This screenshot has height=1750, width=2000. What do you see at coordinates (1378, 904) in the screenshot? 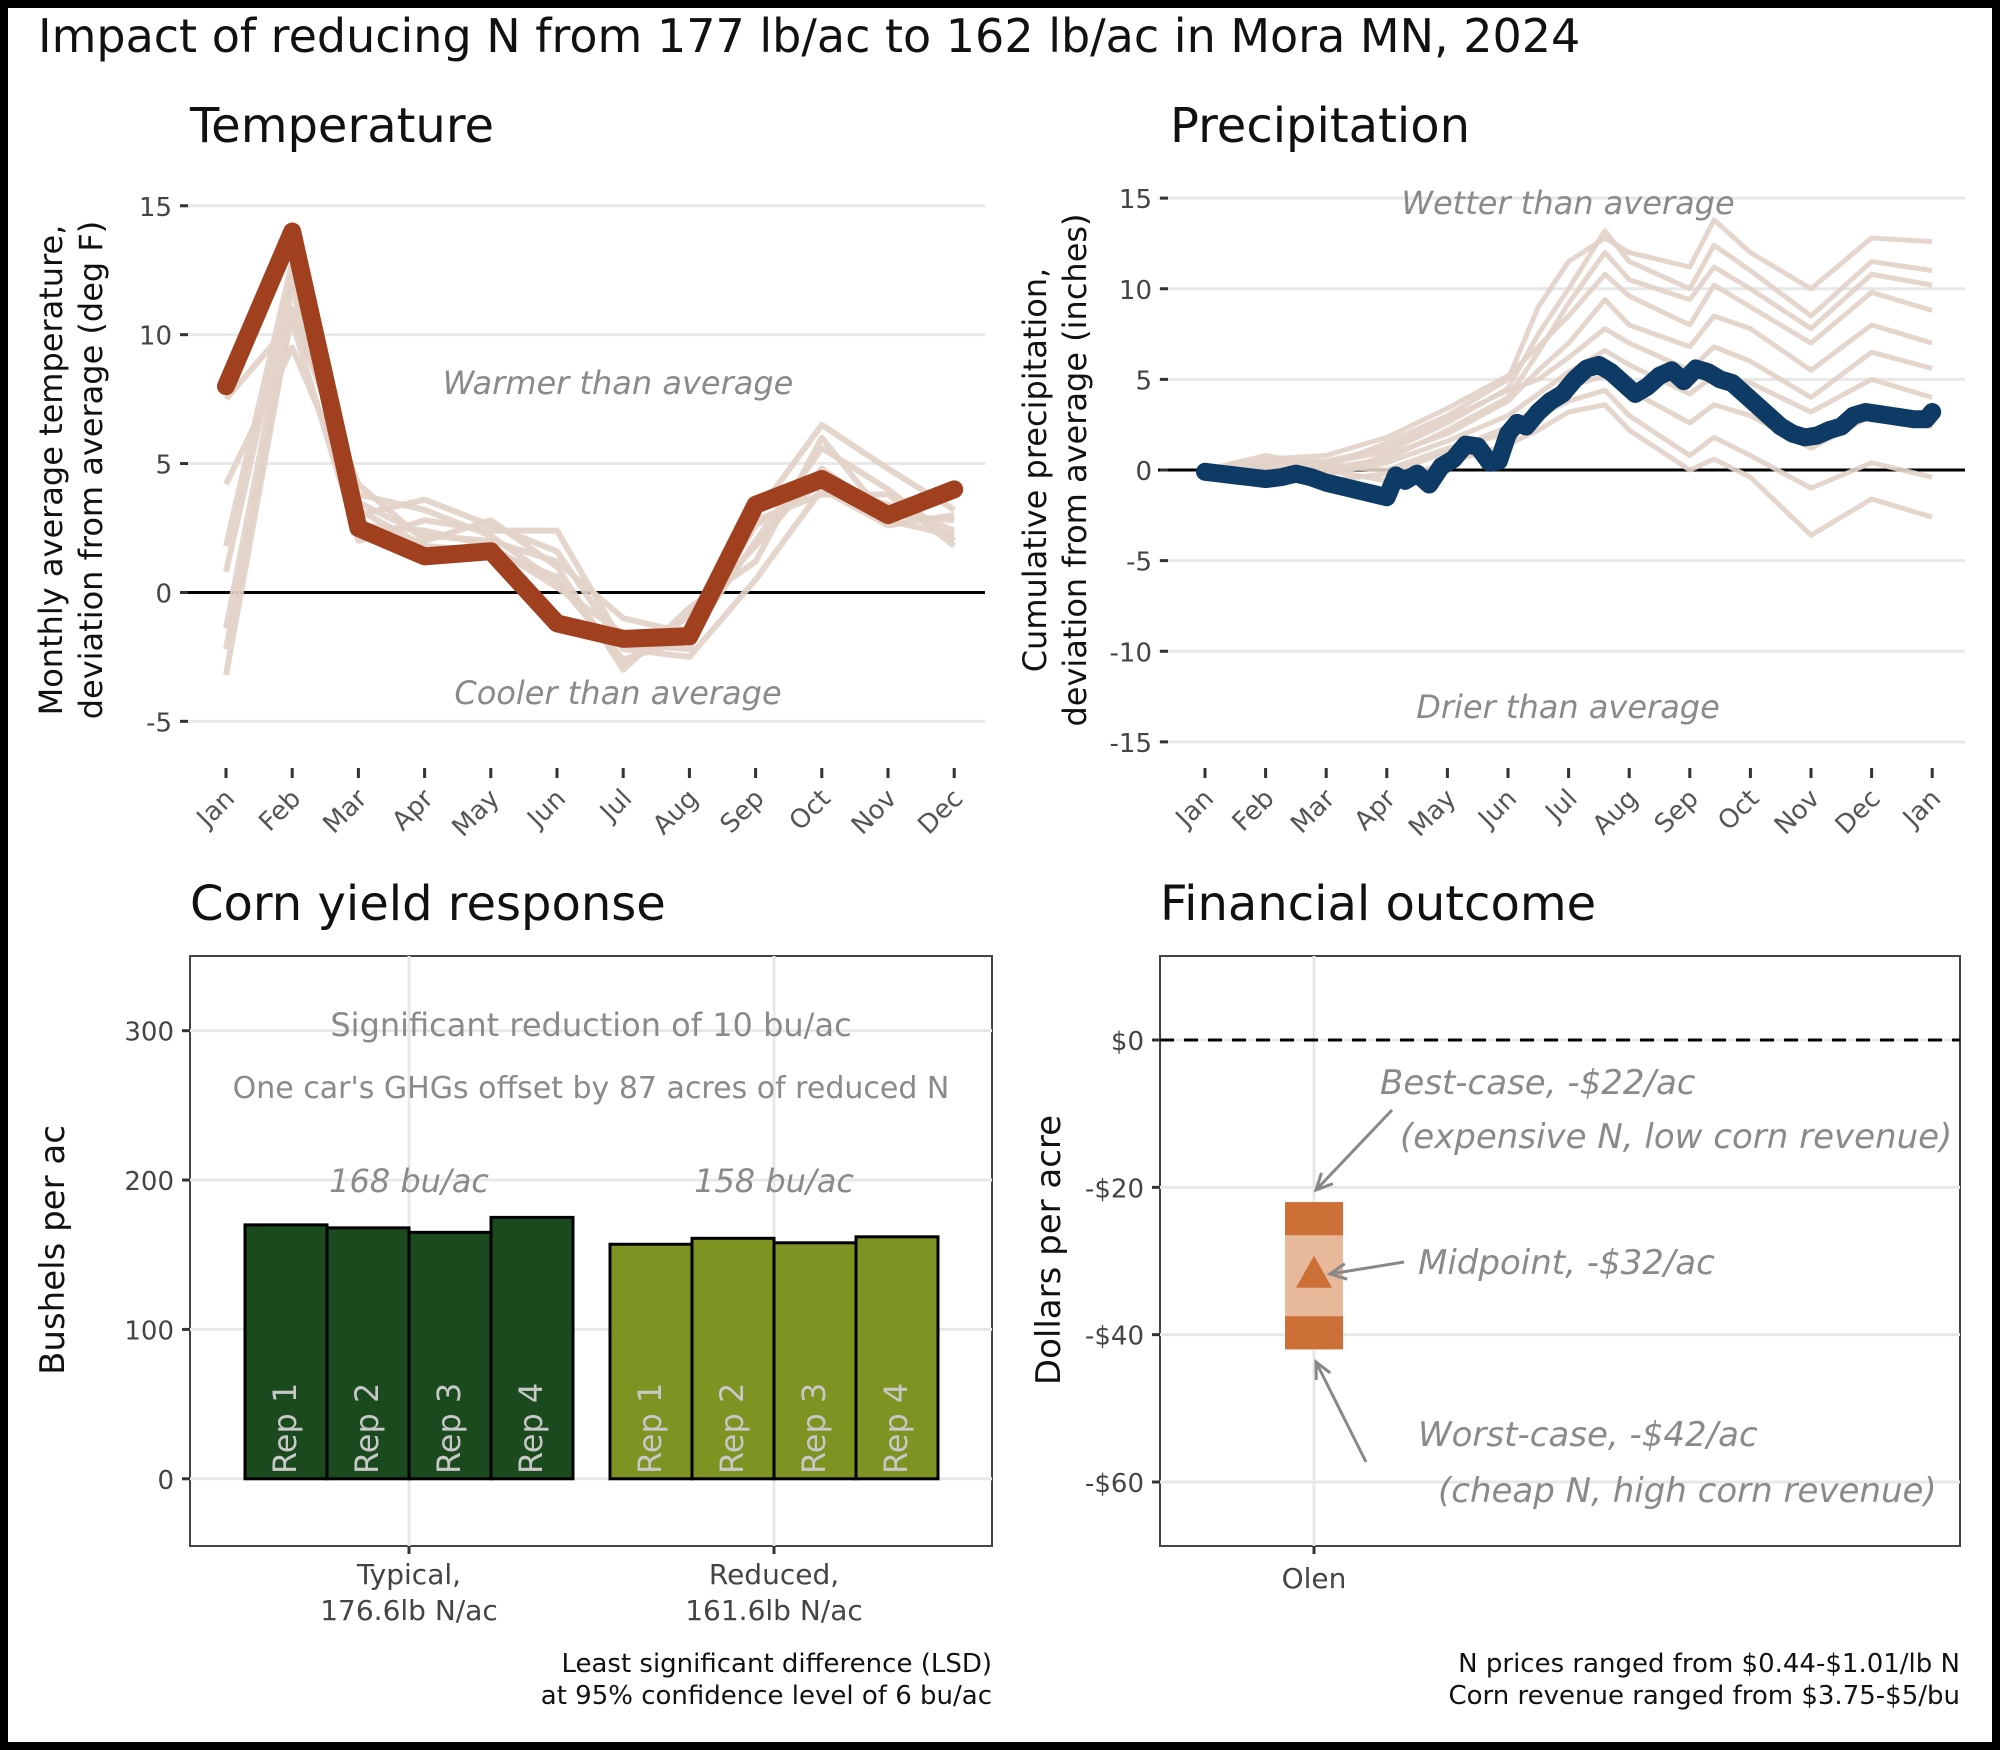
I see `financial-title: Financial outcome` at bounding box center [1378, 904].